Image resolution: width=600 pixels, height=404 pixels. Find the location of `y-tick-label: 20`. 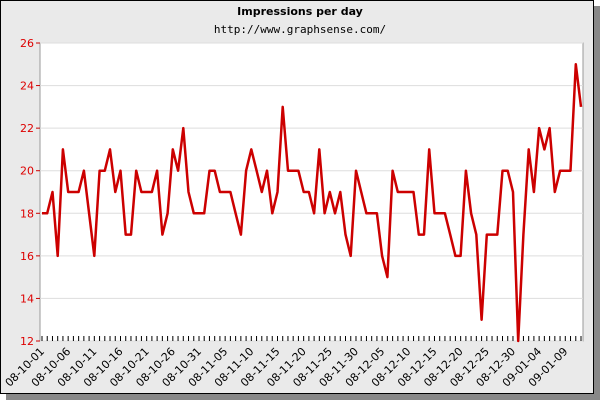

y-tick-label: 20 is located at coordinates (27, 171).